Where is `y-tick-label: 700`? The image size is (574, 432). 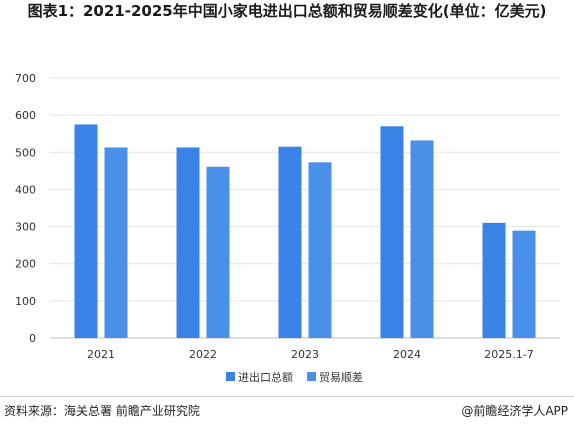
y-tick-label: 700 is located at coordinates (25, 78).